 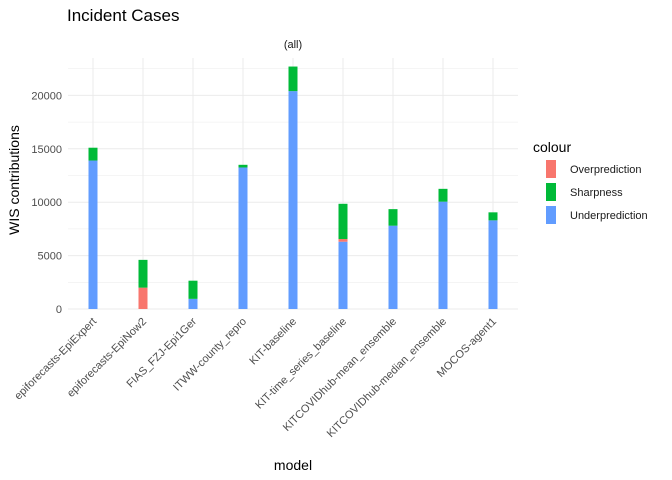 What do you see at coordinates (551, 192) in the screenshot?
I see `legend-key-sharpness` at bounding box center [551, 192].